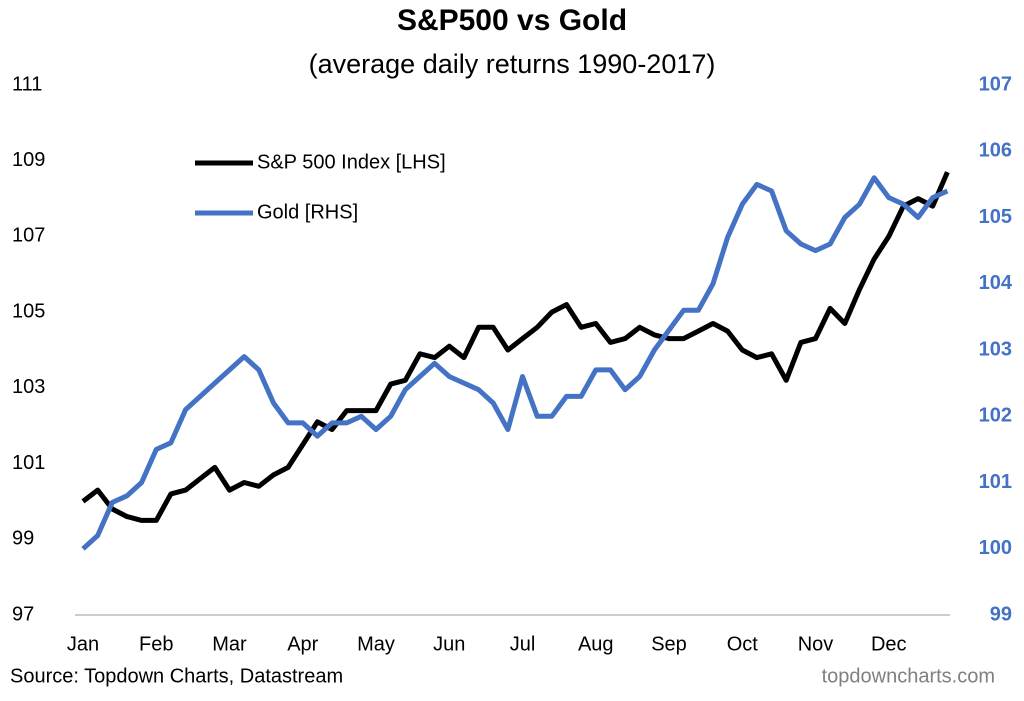 This screenshot has height=701, width=1024. What do you see at coordinates (995, 217) in the screenshot?
I see `y2-tick-label: 105` at bounding box center [995, 217].